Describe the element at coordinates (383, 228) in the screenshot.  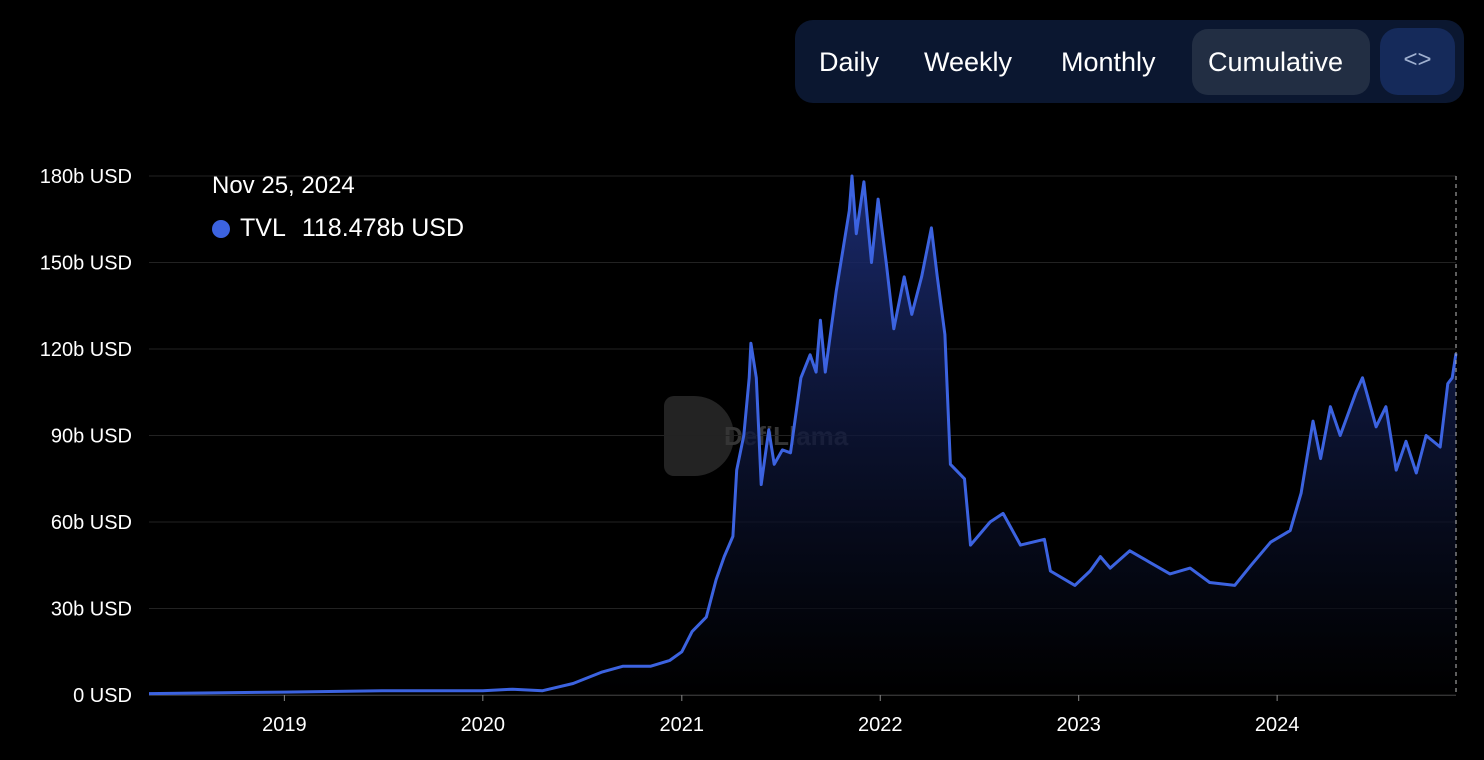
I see `tooltip-value: 118.478b USD` at that location.